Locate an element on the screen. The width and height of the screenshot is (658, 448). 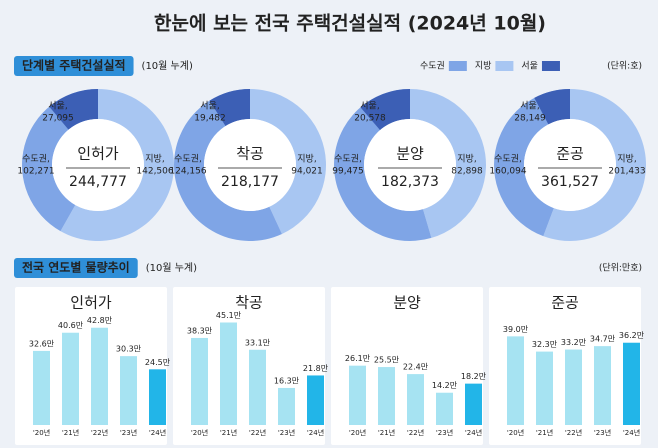
bar-value-label: 30.3만 is located at coordinates (129, 349).